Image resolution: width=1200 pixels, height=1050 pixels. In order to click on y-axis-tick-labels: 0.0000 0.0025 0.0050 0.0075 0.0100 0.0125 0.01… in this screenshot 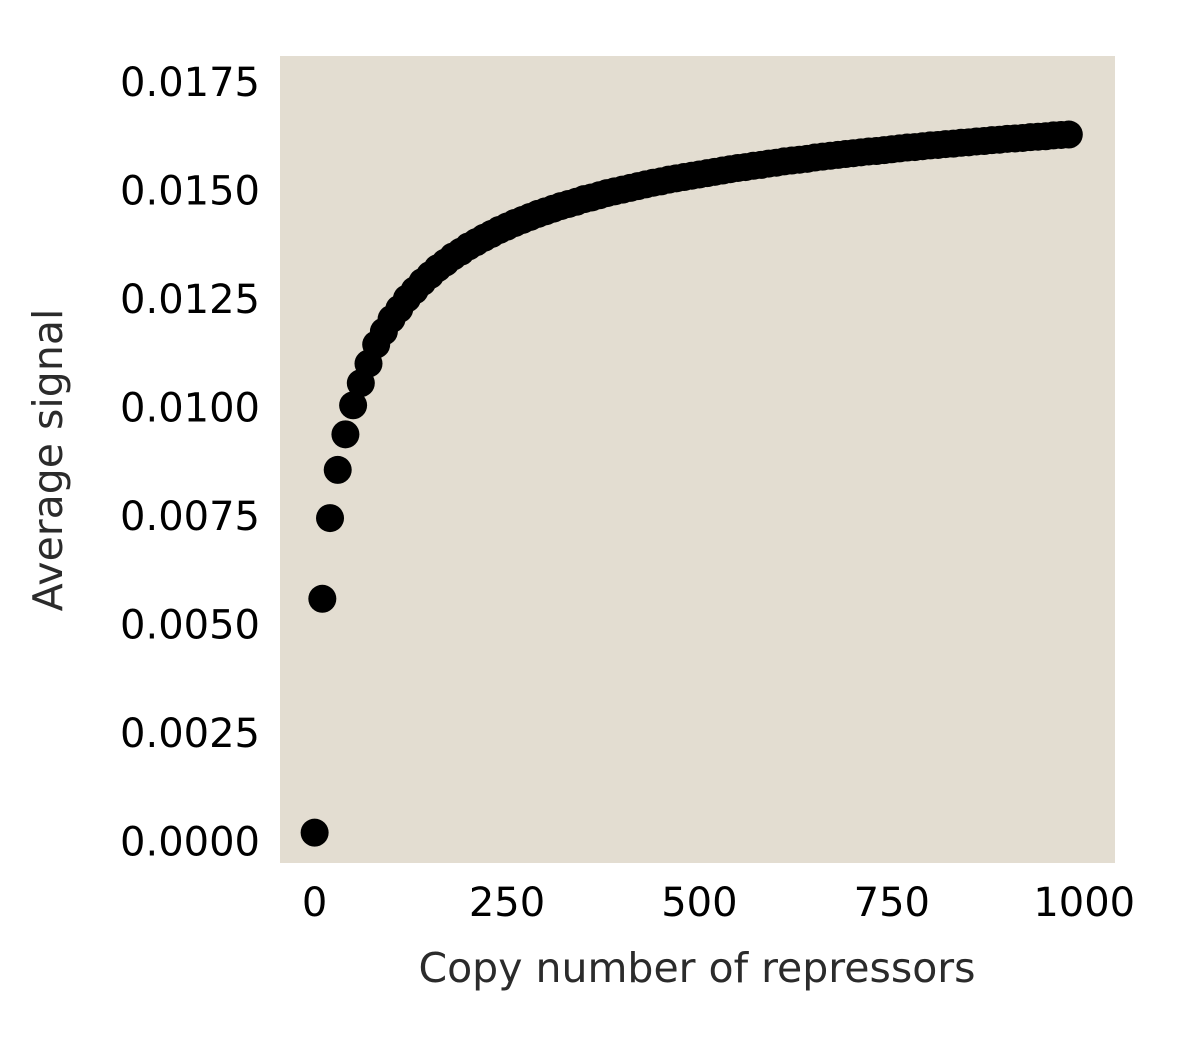, I will do `click(190, 462)`.